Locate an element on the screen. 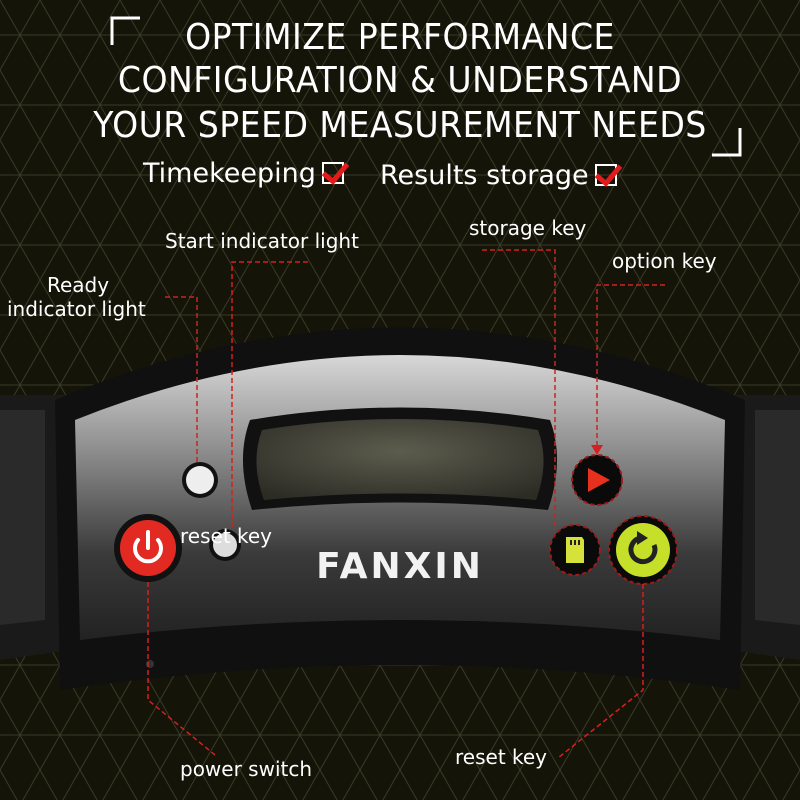 Image resolution: width=800 pixels, height=800 pixels. storage-key is located at coordinates (575, 550).